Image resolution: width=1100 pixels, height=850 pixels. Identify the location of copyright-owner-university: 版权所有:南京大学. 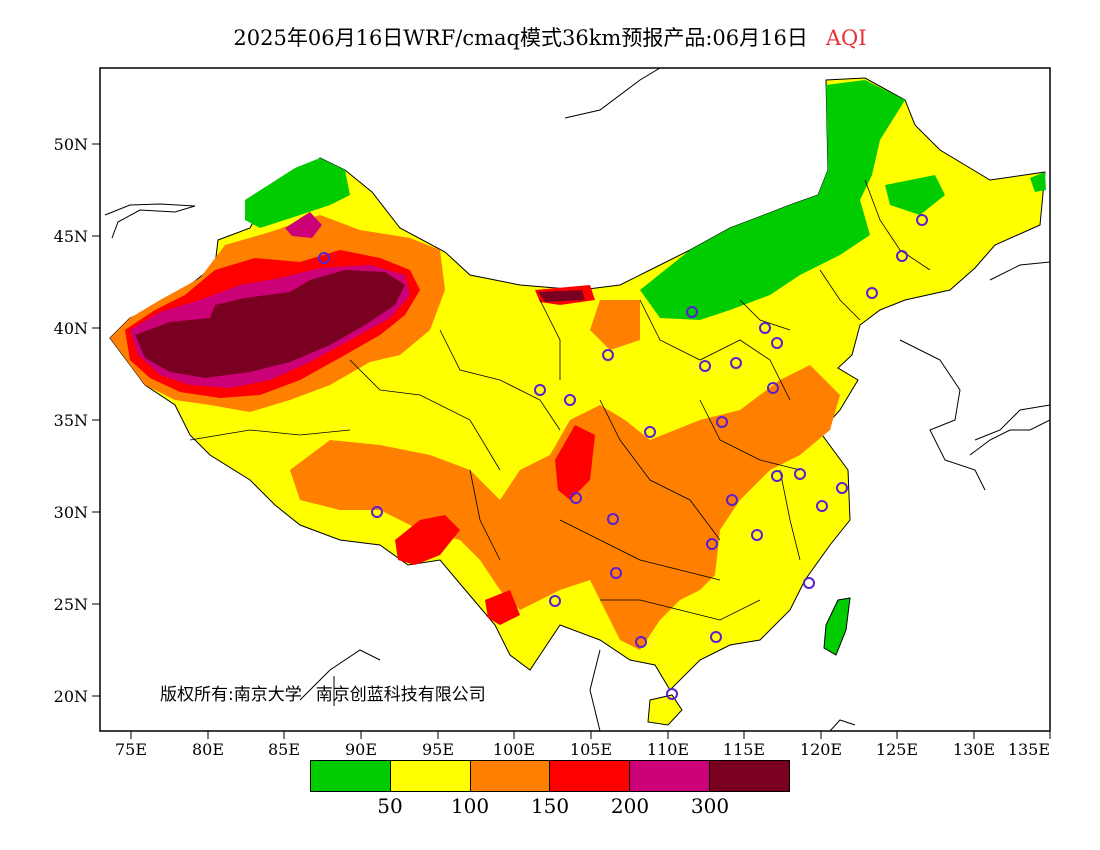
(231, 695).